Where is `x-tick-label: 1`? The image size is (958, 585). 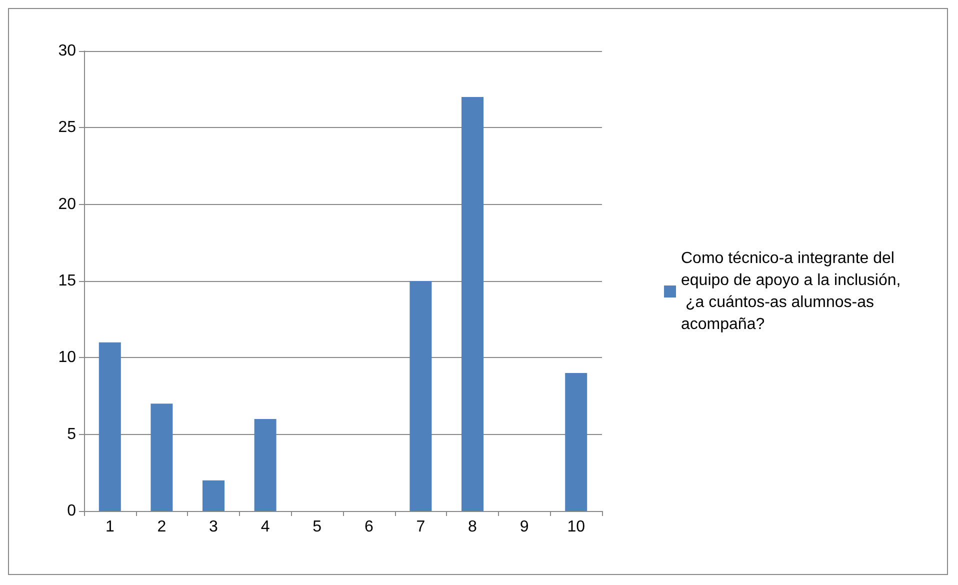
x-tick-label: 1 is located at coordinates (109, 527).